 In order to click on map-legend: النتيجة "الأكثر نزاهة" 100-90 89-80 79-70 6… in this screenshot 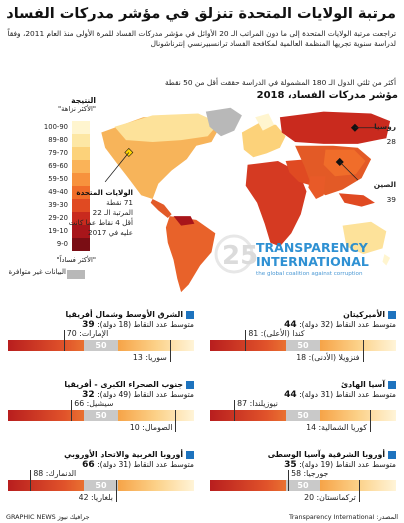, I will do `click(51, 191)`.